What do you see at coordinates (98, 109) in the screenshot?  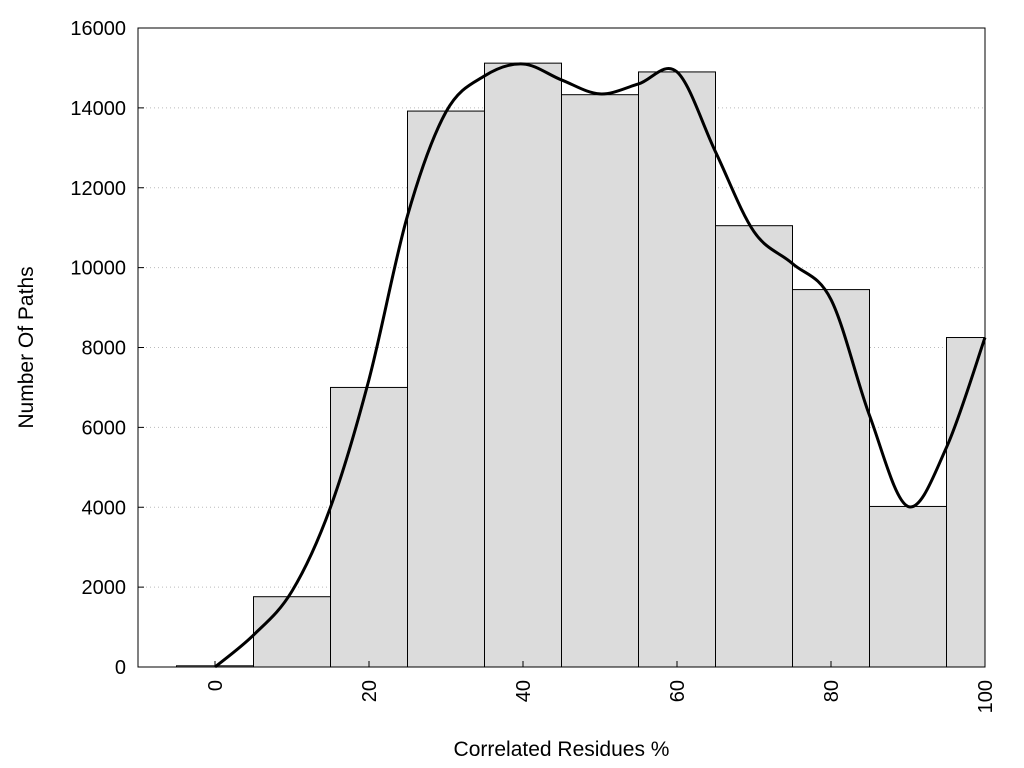 I see `y-tick-label: 14000` at bounding box center [98, 109].